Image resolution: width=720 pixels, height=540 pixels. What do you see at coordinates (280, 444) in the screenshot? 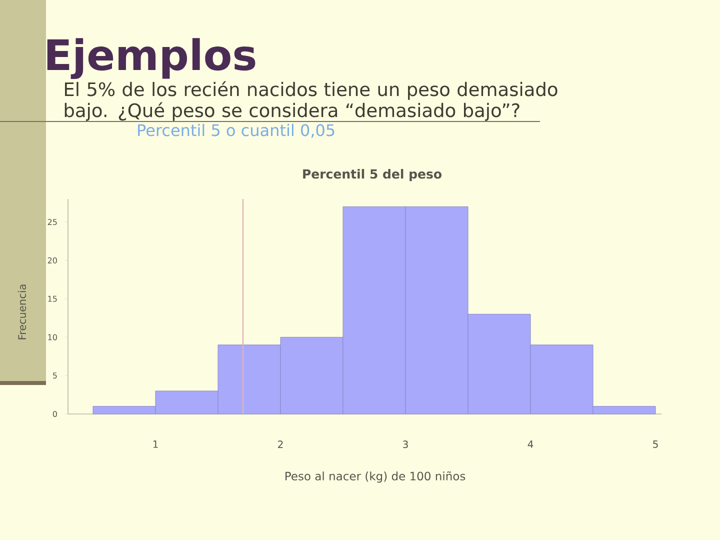
I see `x-tick-label: 2` at bounding box center [280, 444].